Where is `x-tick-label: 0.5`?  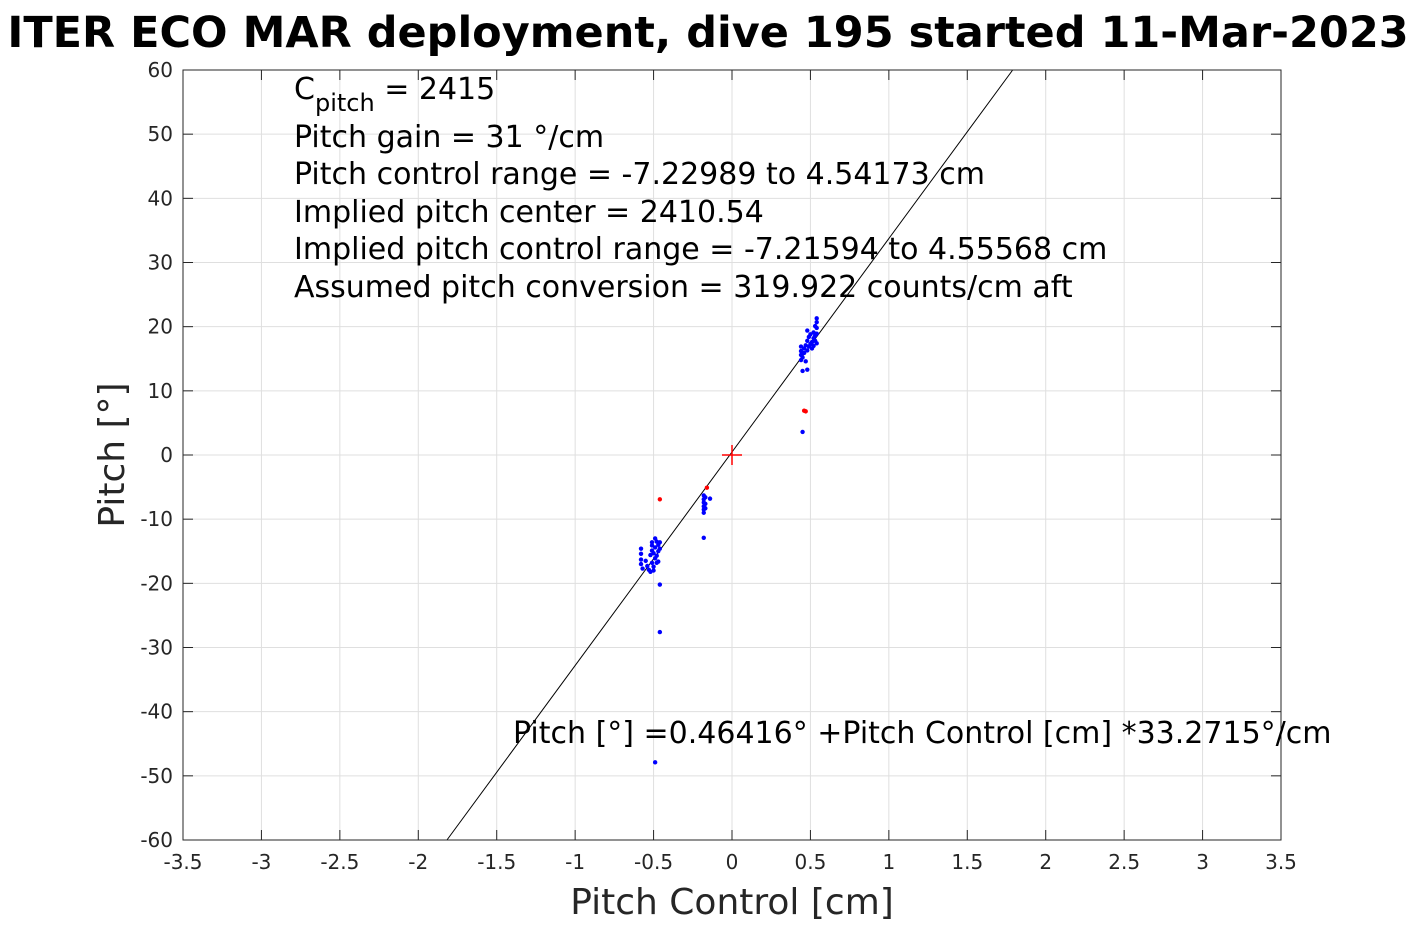 x-tick-label: 0.5 is located at coordinates (811, 862).